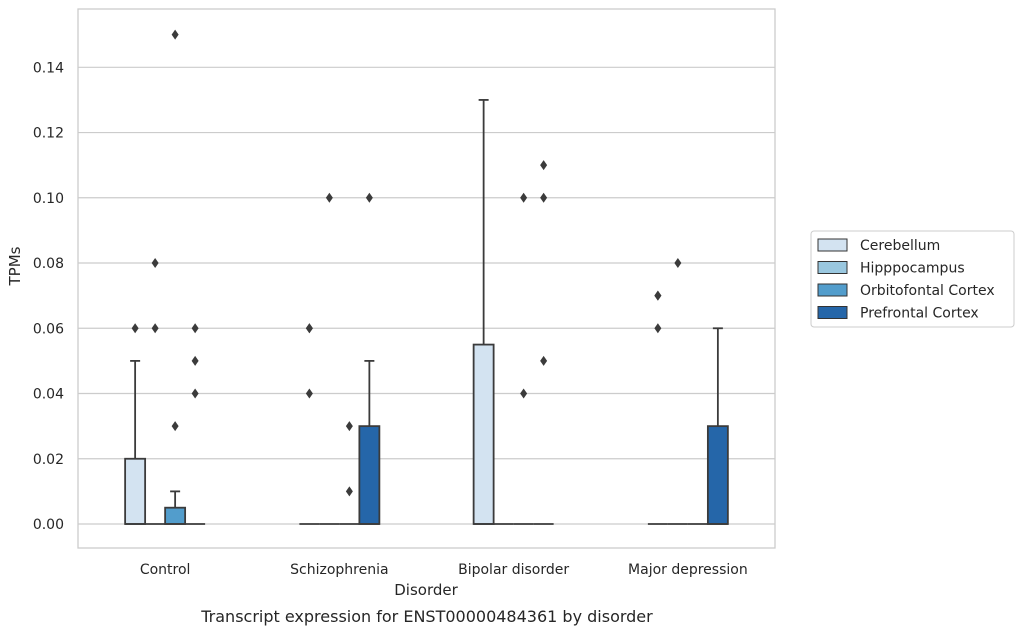 This screenshot has height=634, width=1023. What do you see at coordinates (48, 264) in the screenshot?
I see `y-tick-label: 0.08` at bounding box center [48, 264].